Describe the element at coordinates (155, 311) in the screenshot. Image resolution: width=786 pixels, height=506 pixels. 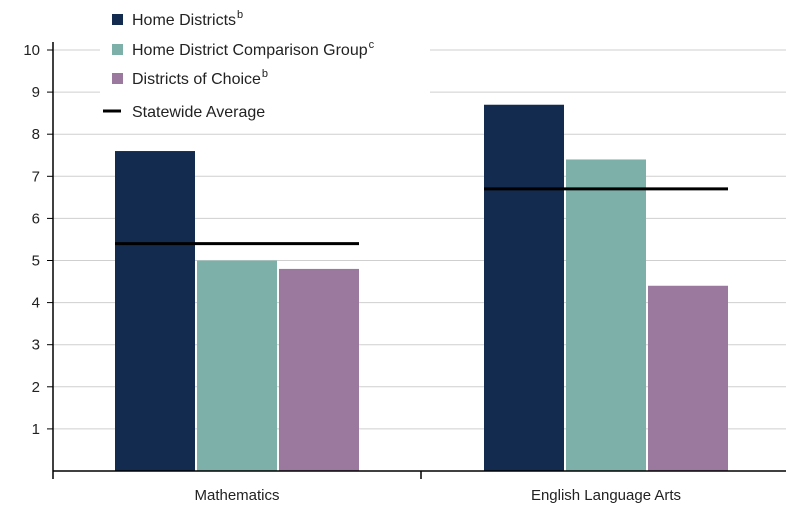
I see `bar-home-districts-mathematics` at that location.